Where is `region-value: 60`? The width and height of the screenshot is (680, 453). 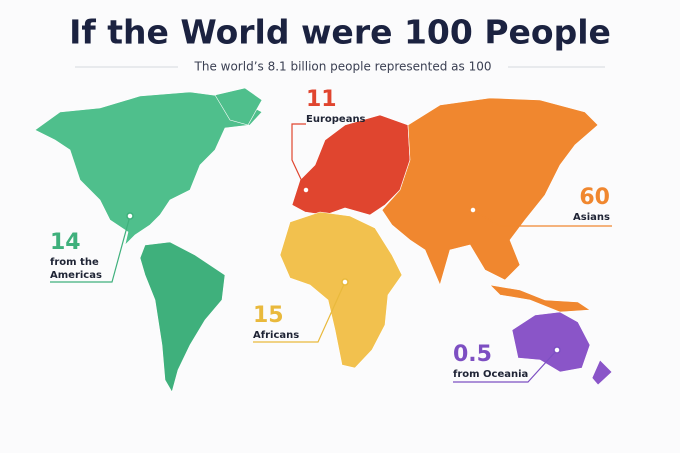 region-value: 60 is located at coordinates (594, 197).